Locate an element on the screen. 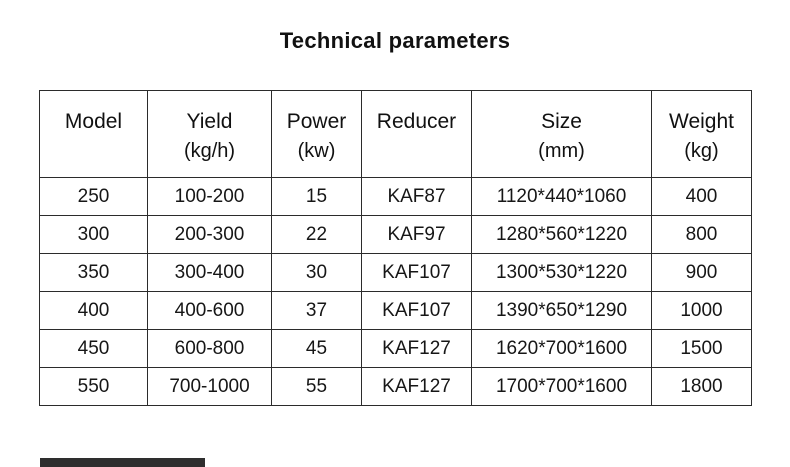  cell-power: 15 is located at coordinates (316, 196).